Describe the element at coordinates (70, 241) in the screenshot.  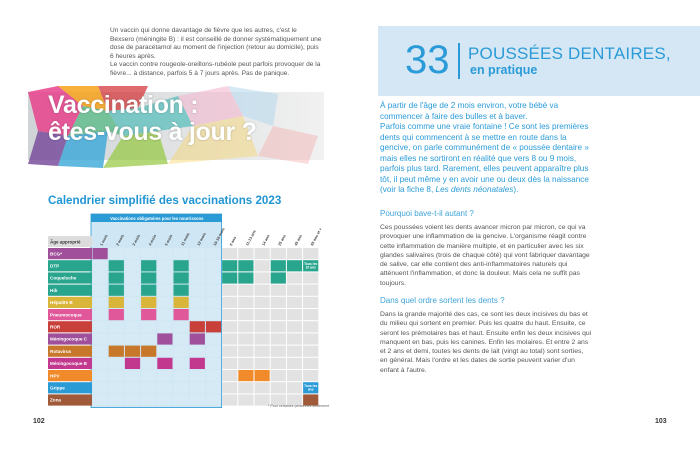
I see `corner-cell` at that location.